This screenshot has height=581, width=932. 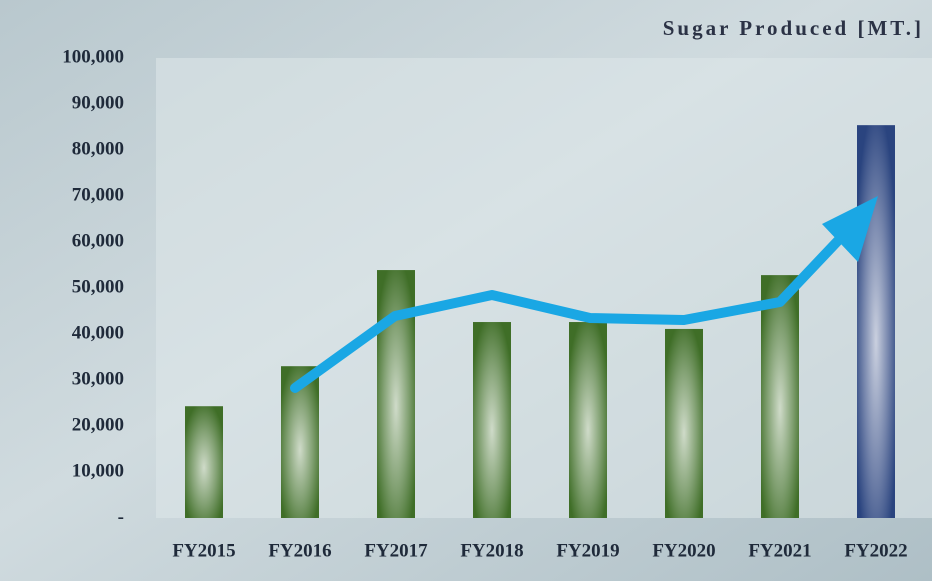 I want to click on x-tick-label: FY2019, so click(x=587, y=550).